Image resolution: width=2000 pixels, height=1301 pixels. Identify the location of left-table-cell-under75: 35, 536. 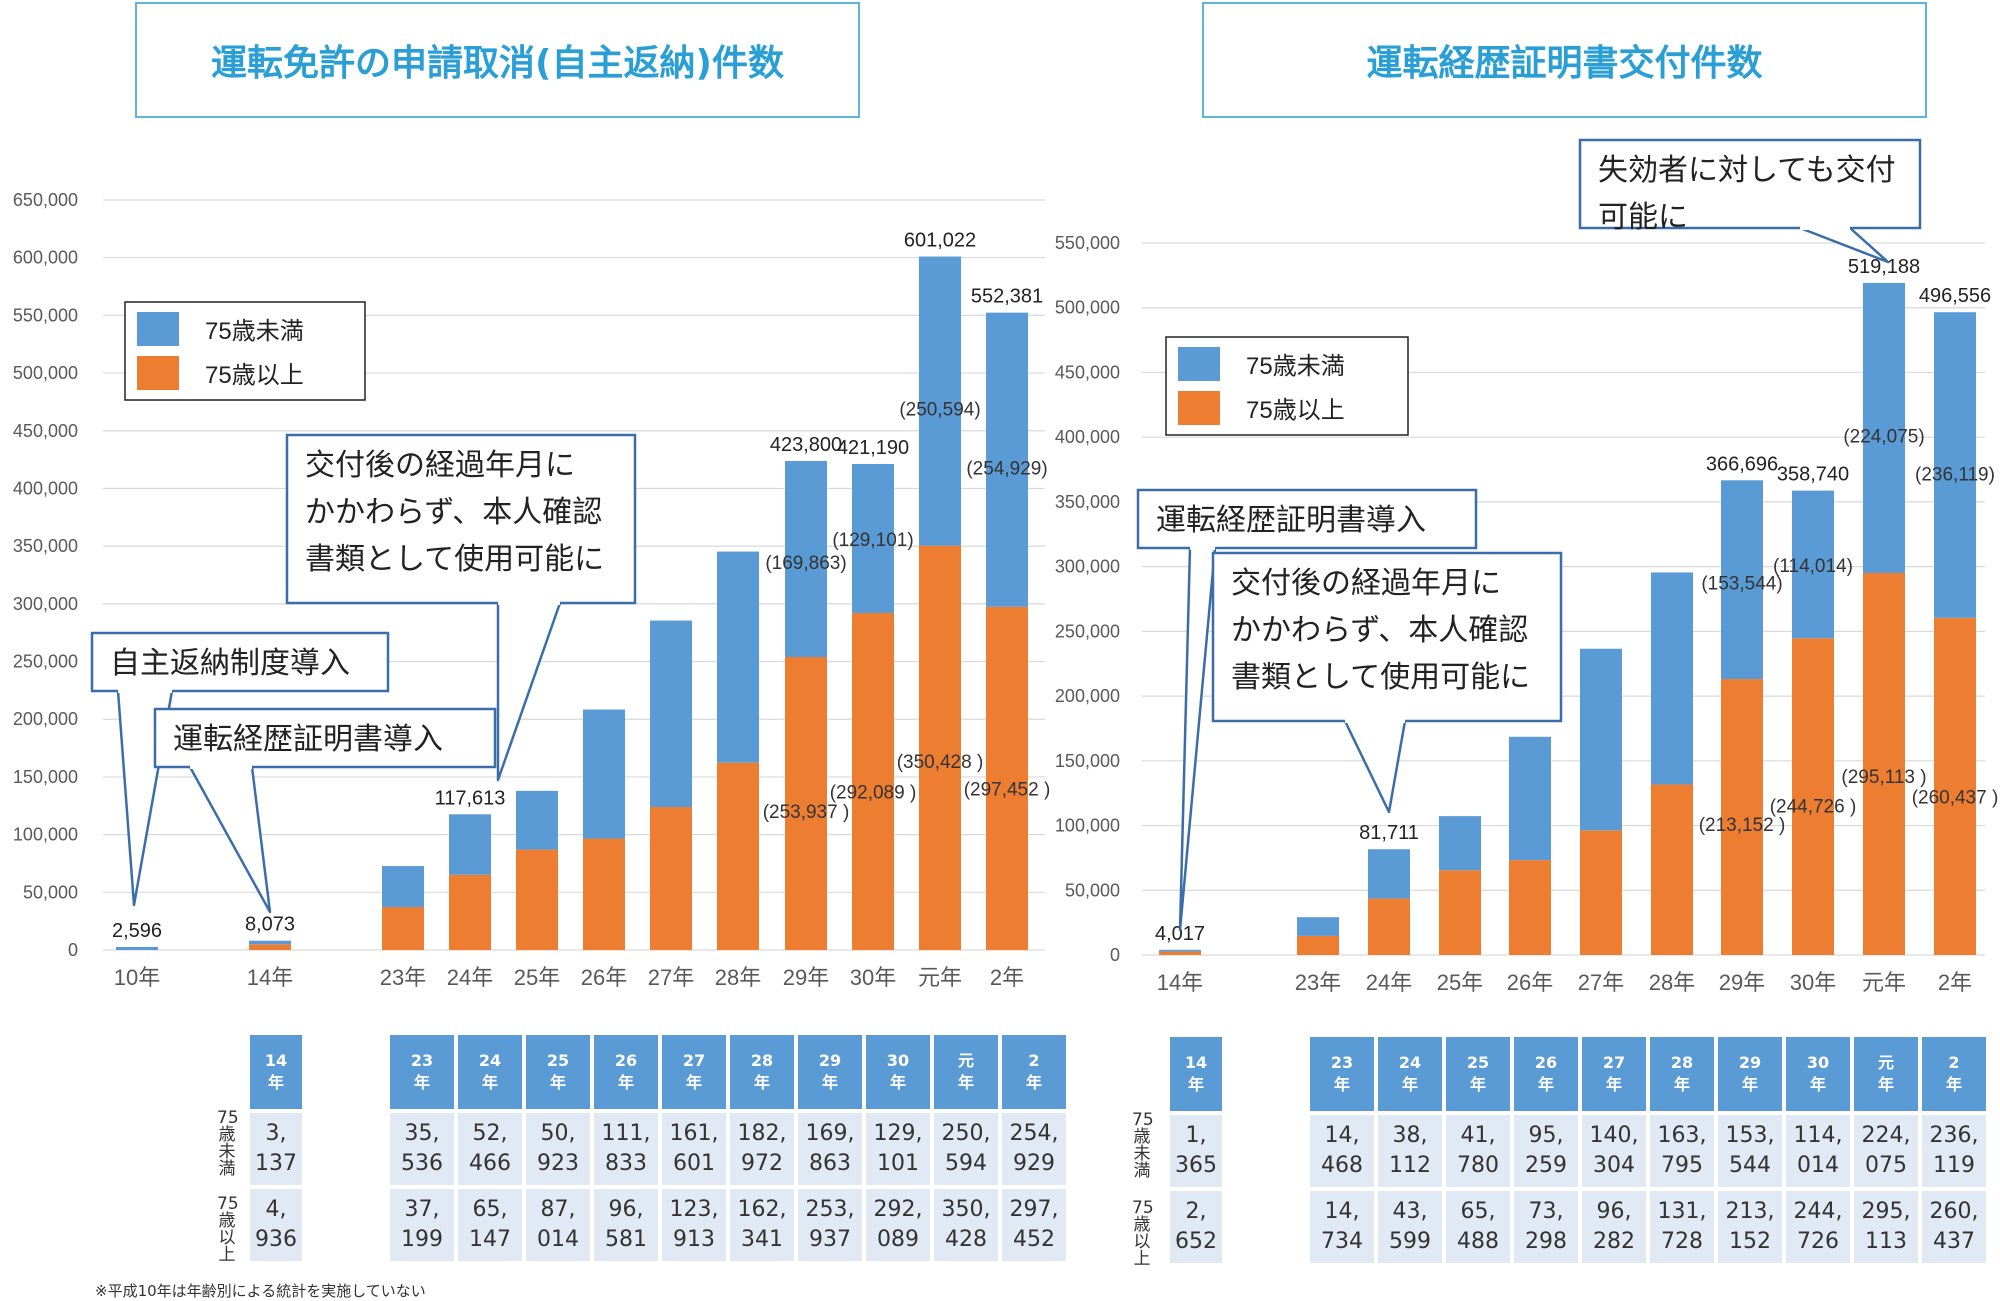
(422, 1149).